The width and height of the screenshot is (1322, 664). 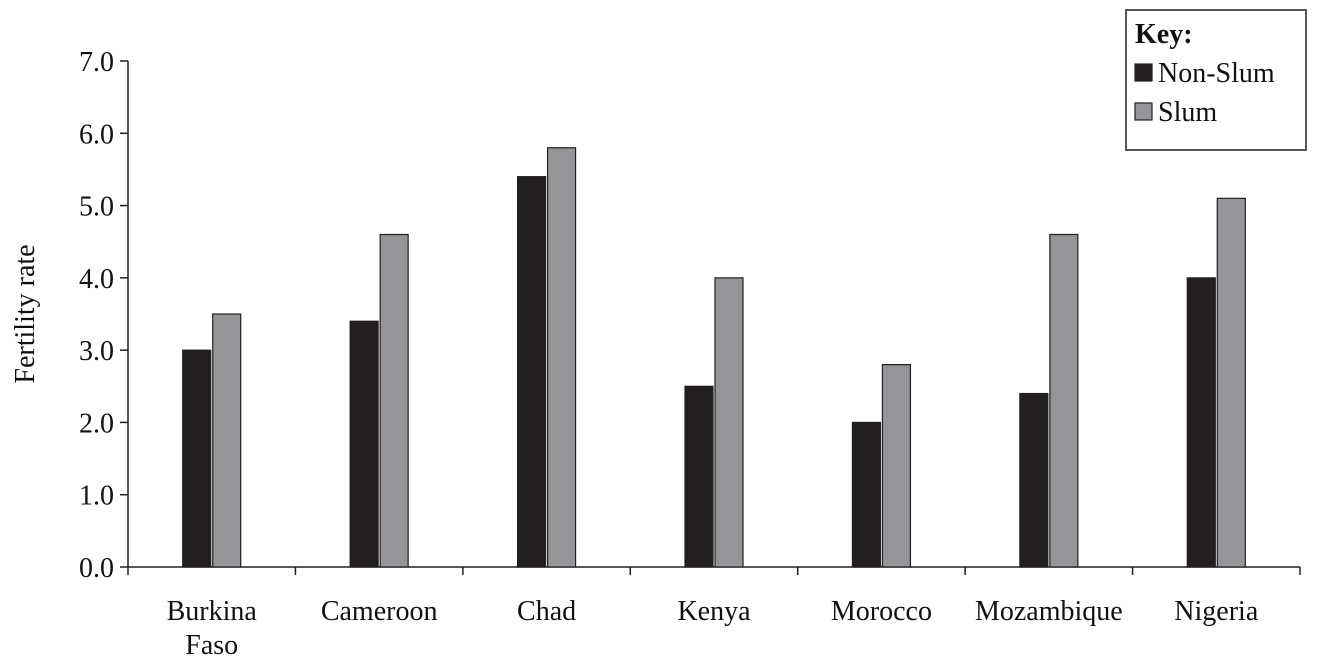 What do you see at coordinates (546, 611) in the screenshot?
I see `x-category-label: Chad` at bounding box center [546, 611].